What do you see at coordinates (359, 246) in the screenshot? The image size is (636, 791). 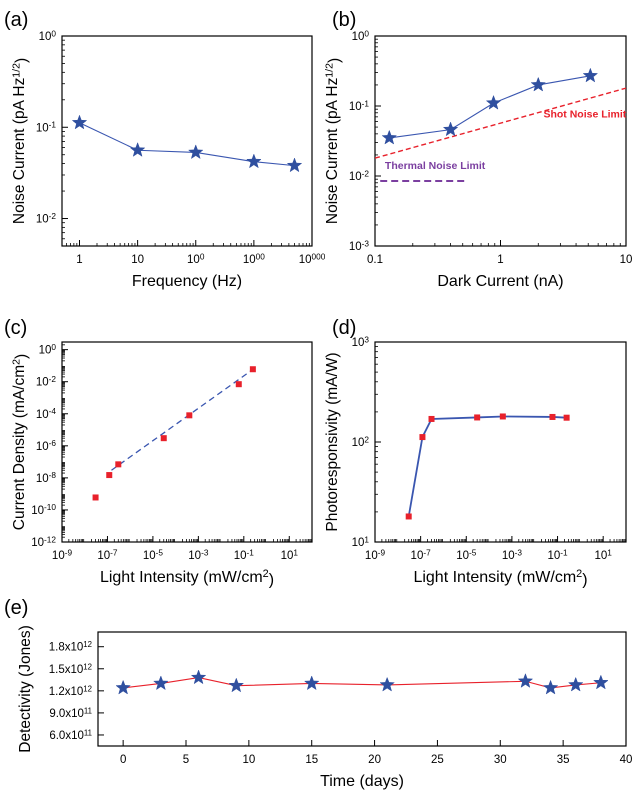 I see `y-tick-label: 10⁻³` at bounding box center [359, 246].